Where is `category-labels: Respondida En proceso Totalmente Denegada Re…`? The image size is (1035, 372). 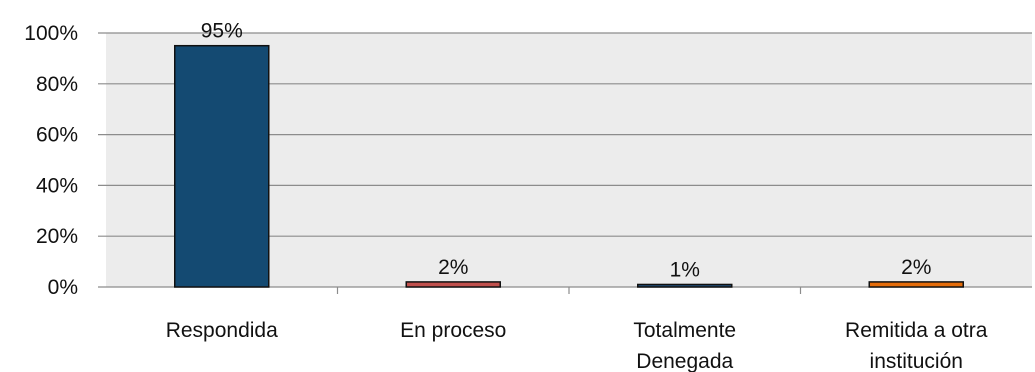 category-labels: Respondida En proceso Totalmente Denegada Re… is located at coordinates (577, 345).